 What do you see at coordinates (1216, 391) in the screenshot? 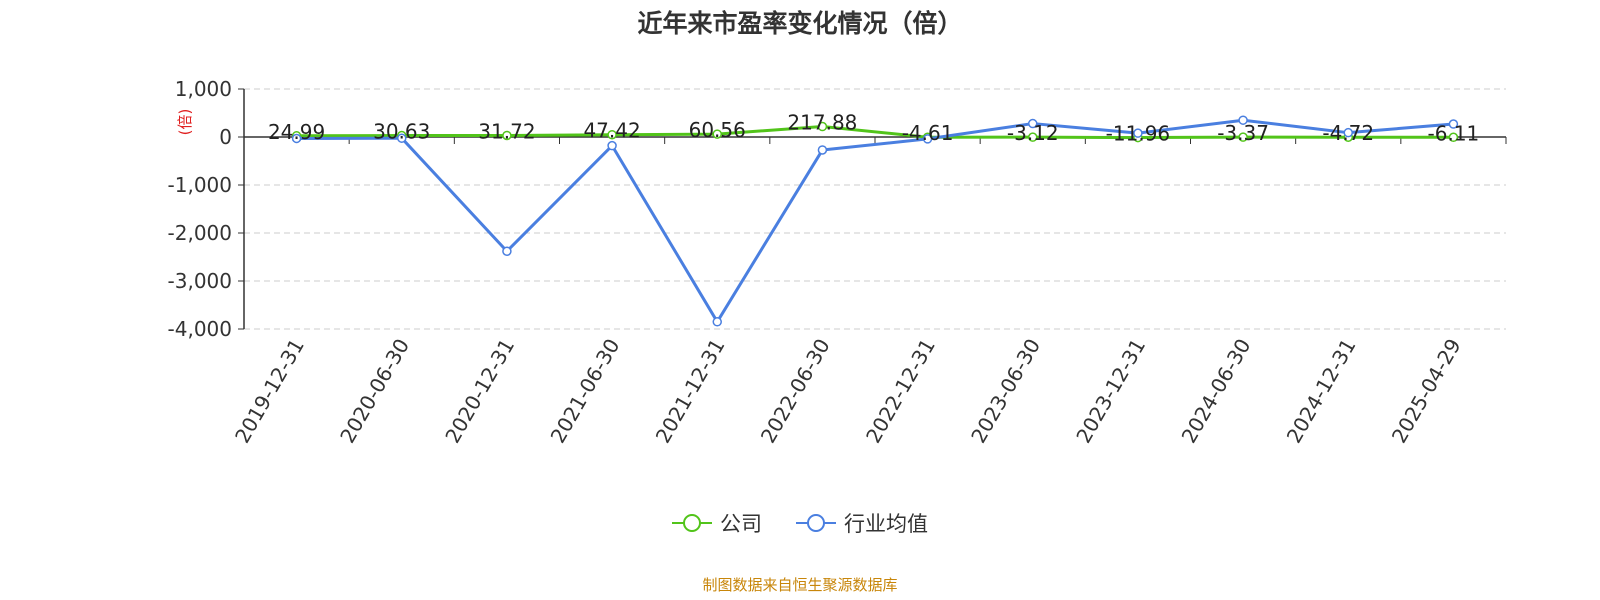
I see `x-tick-label: 2024-06-30` at bounding box center [1216, 391].